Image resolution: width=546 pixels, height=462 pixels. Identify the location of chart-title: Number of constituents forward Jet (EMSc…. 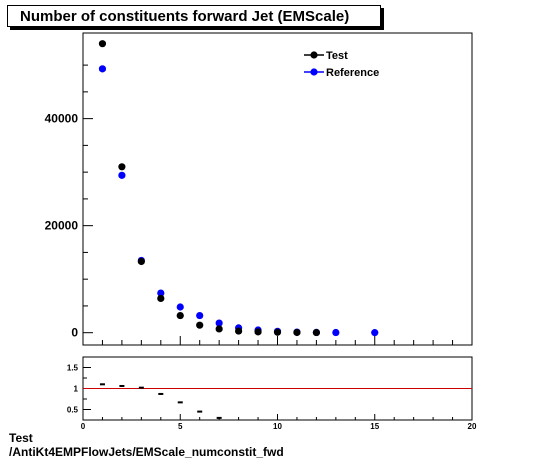
(194, 16).